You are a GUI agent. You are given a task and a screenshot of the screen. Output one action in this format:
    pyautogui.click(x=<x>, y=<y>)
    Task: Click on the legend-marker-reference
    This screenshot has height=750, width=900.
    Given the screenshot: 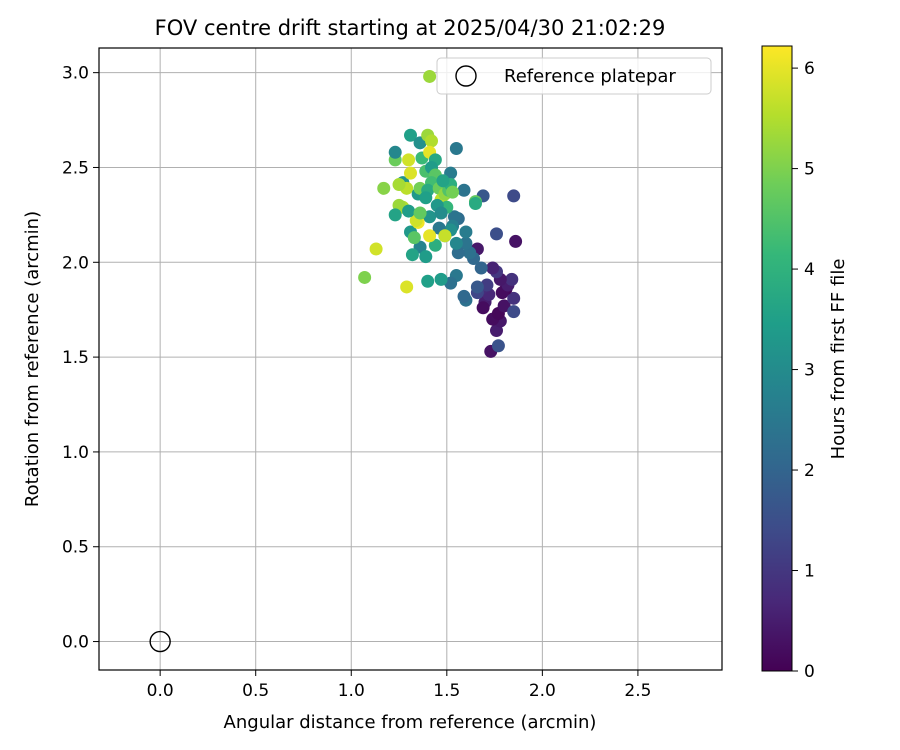 What is the action you would take?
    pyautogui.click(x=466, y=76)
    